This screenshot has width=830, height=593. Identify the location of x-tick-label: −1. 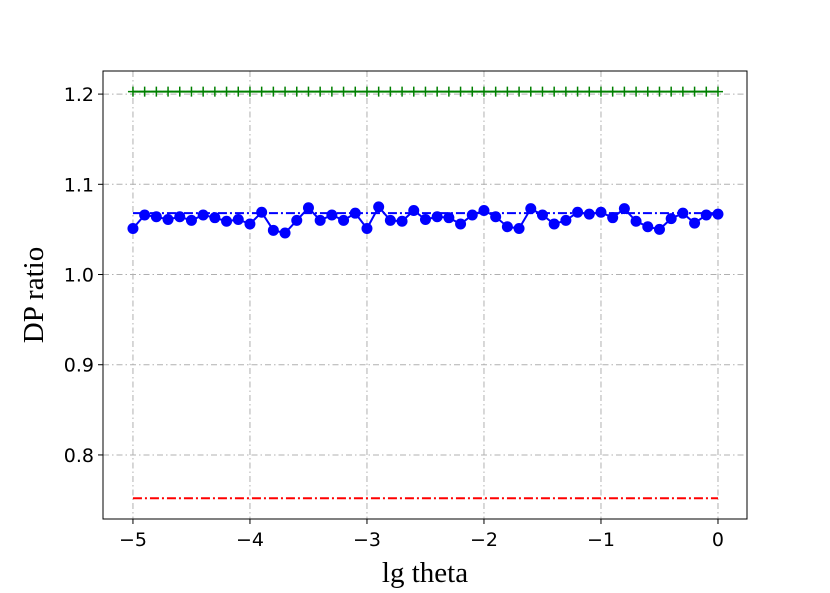
(601, 540).